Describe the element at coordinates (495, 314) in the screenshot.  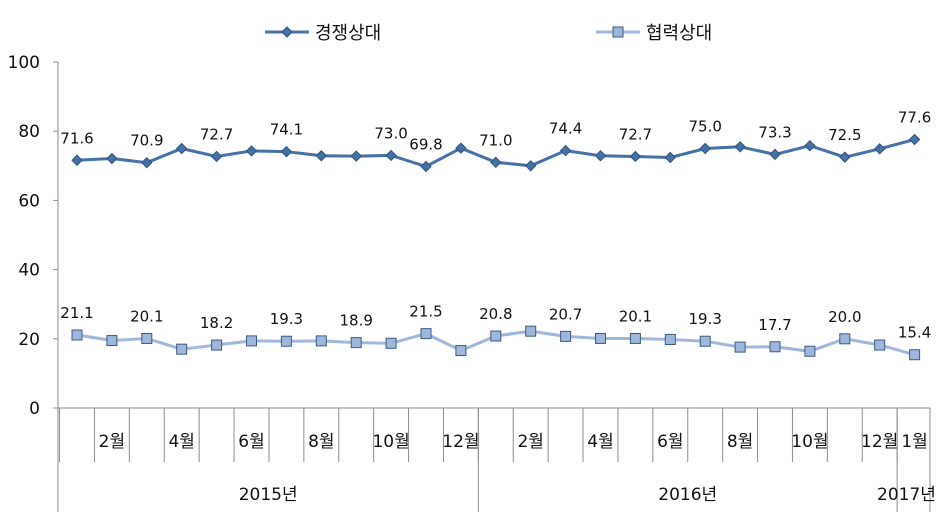
I see `data-label: 20.8` at that location.